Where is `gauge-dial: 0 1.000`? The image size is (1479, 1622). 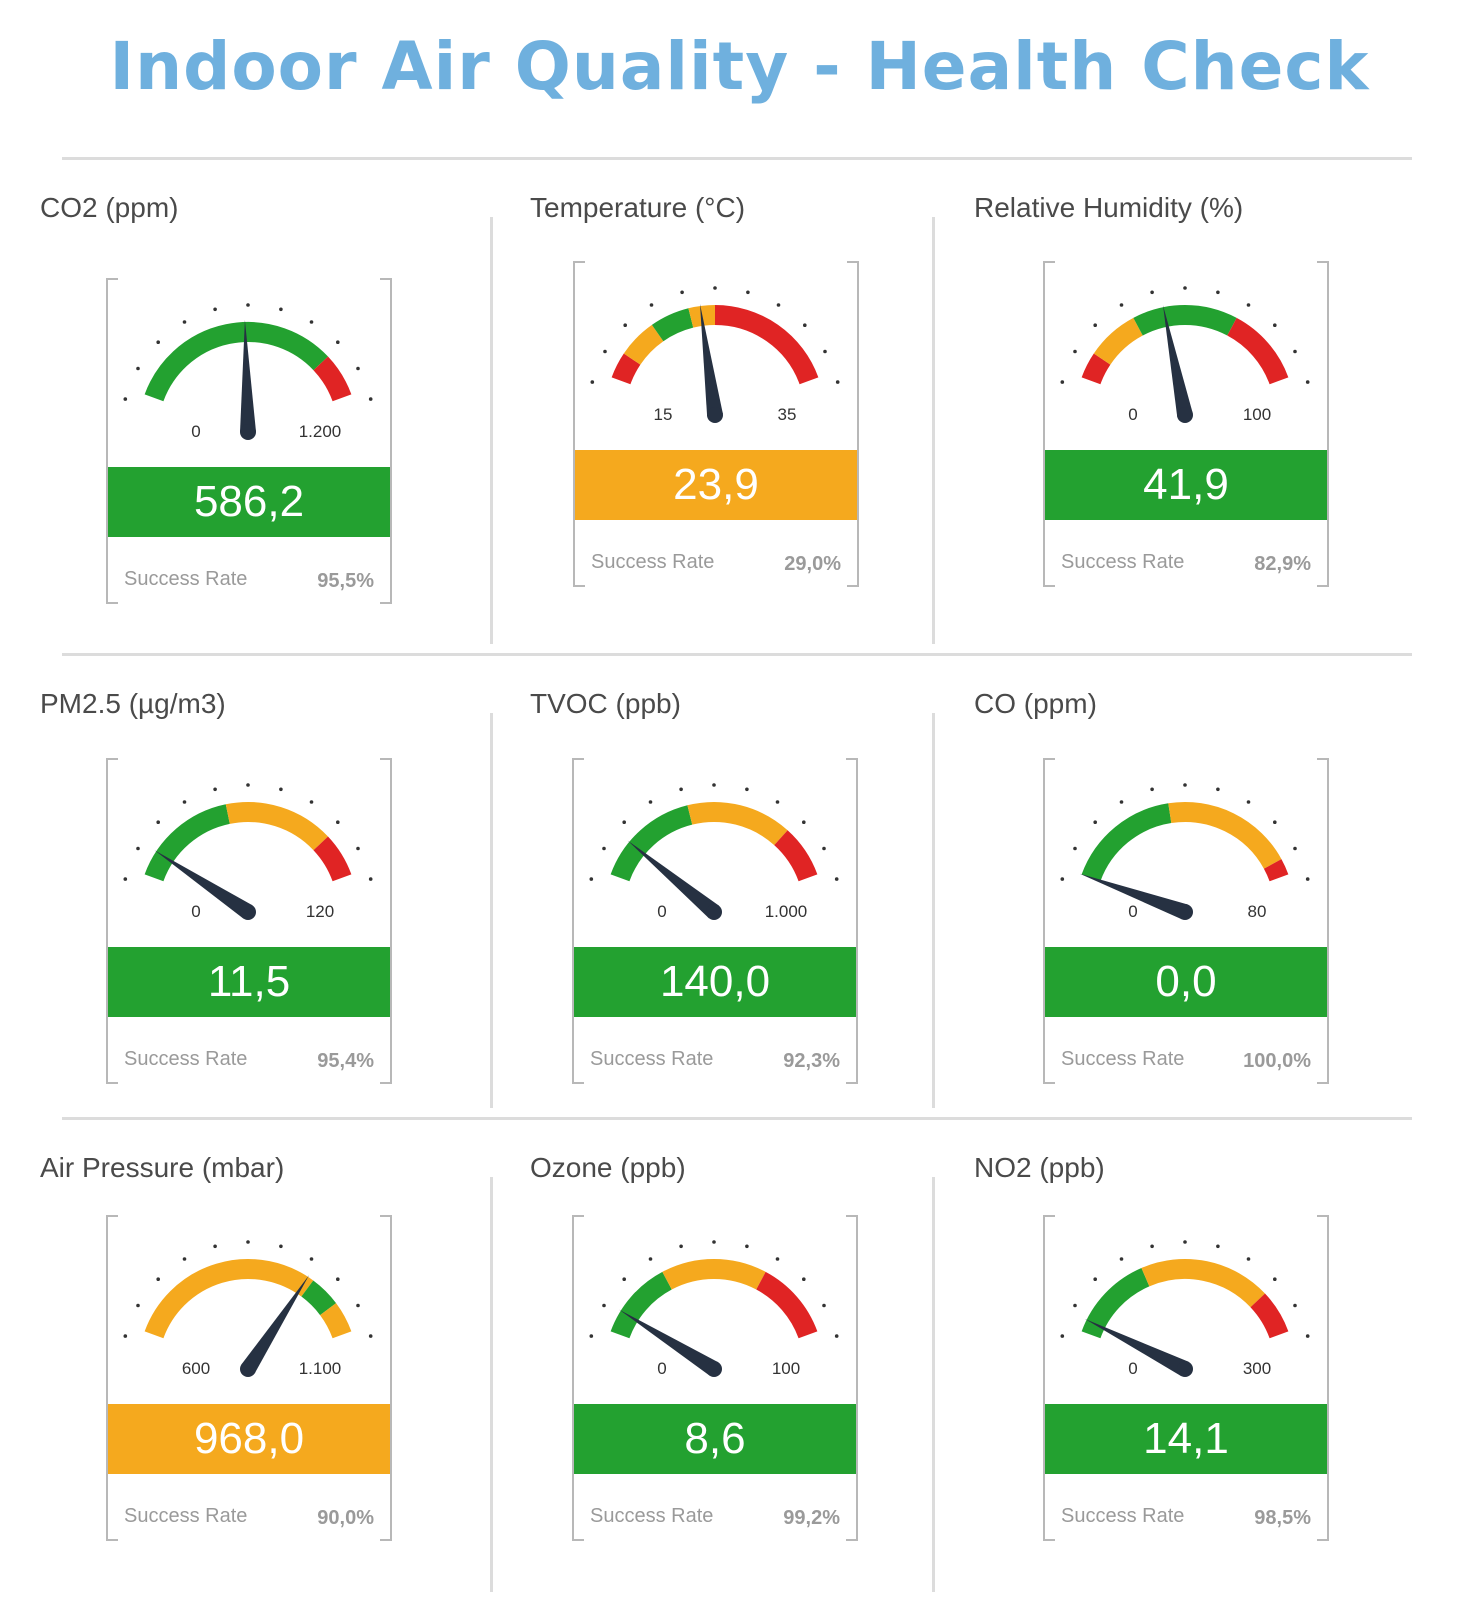
gauge-dial: 0 1.000 is located at coordinates (714, 852).